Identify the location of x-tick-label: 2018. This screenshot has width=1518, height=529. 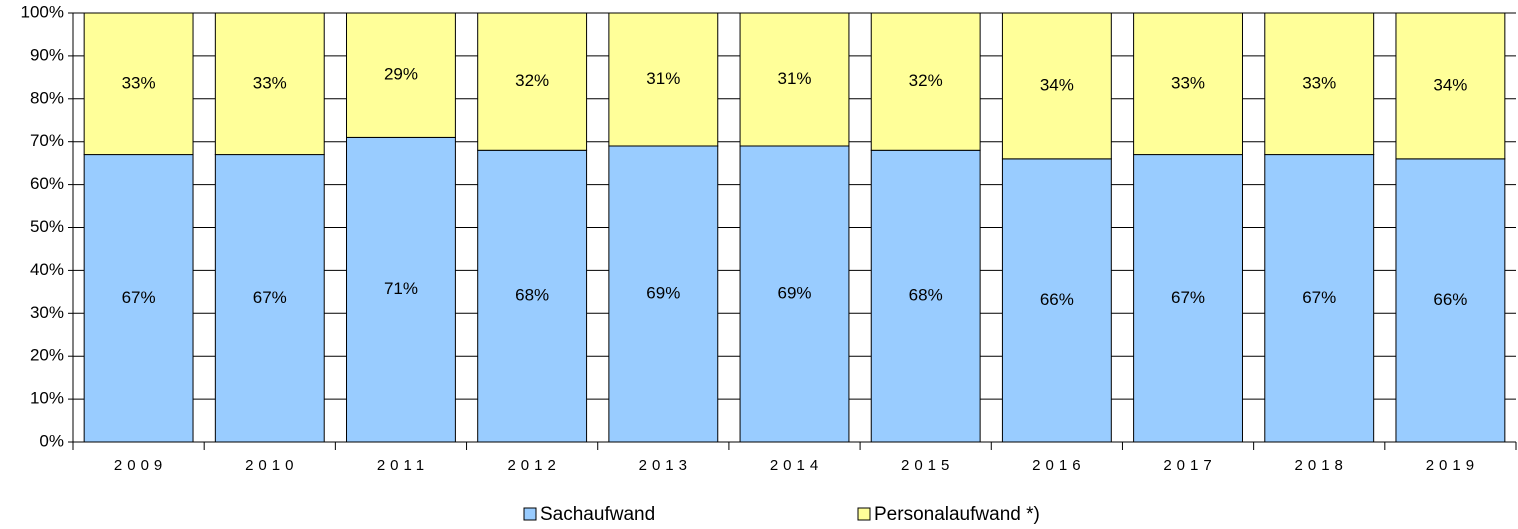
(1321, 465).